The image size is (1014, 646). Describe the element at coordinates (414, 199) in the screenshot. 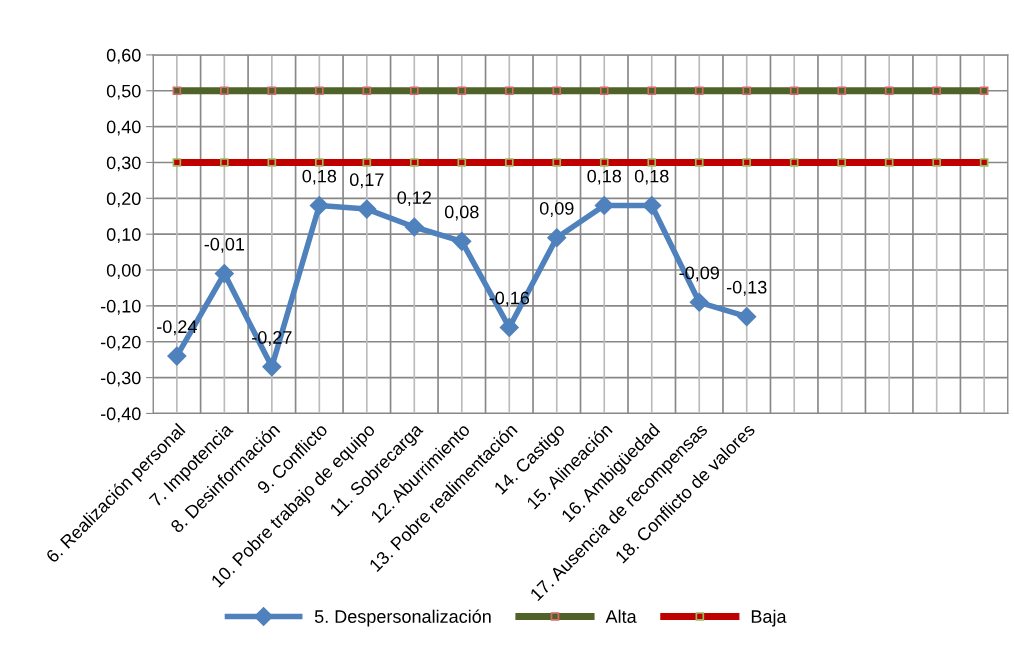

I see `data-label: 0,12` at that location.